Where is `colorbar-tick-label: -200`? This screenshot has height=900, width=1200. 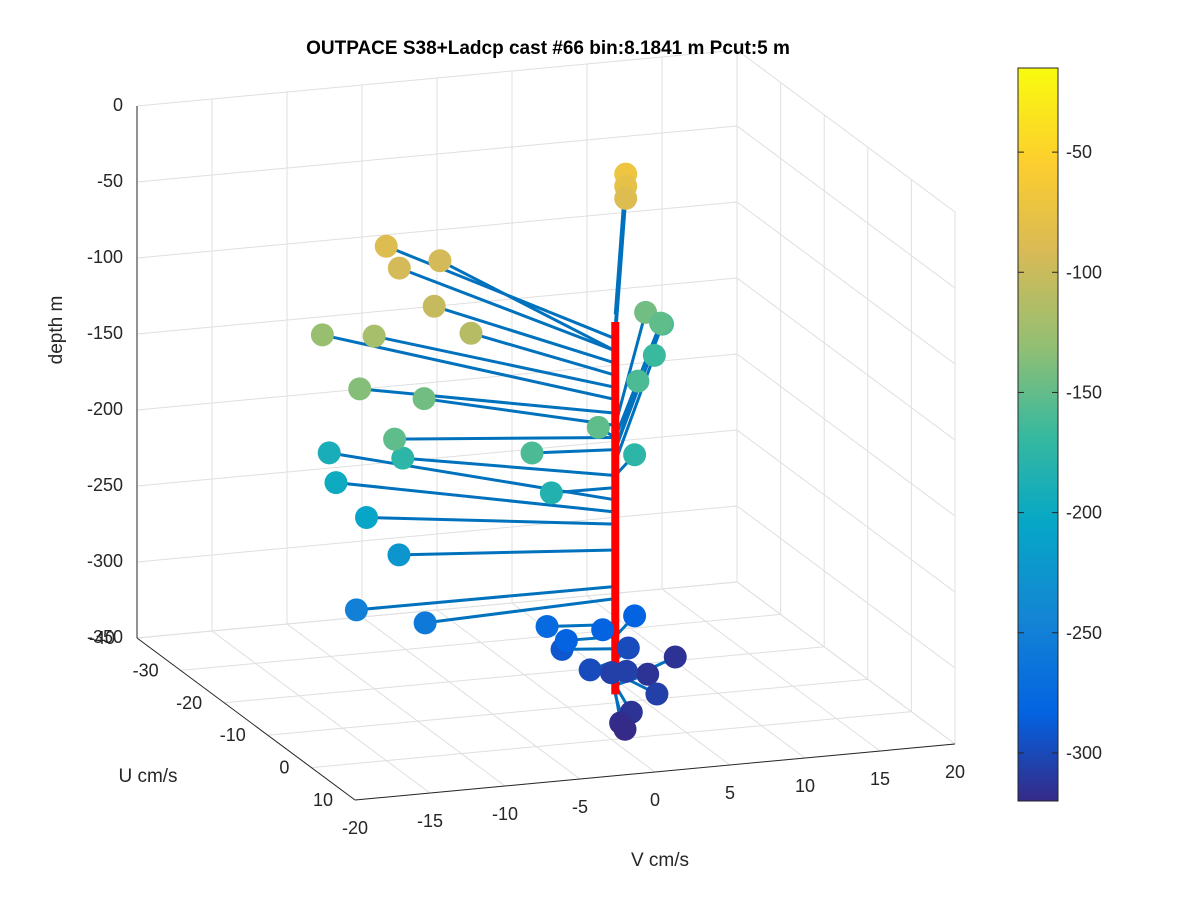 colorbar-tick-label: -200 is located at coordinates (1084, 513).